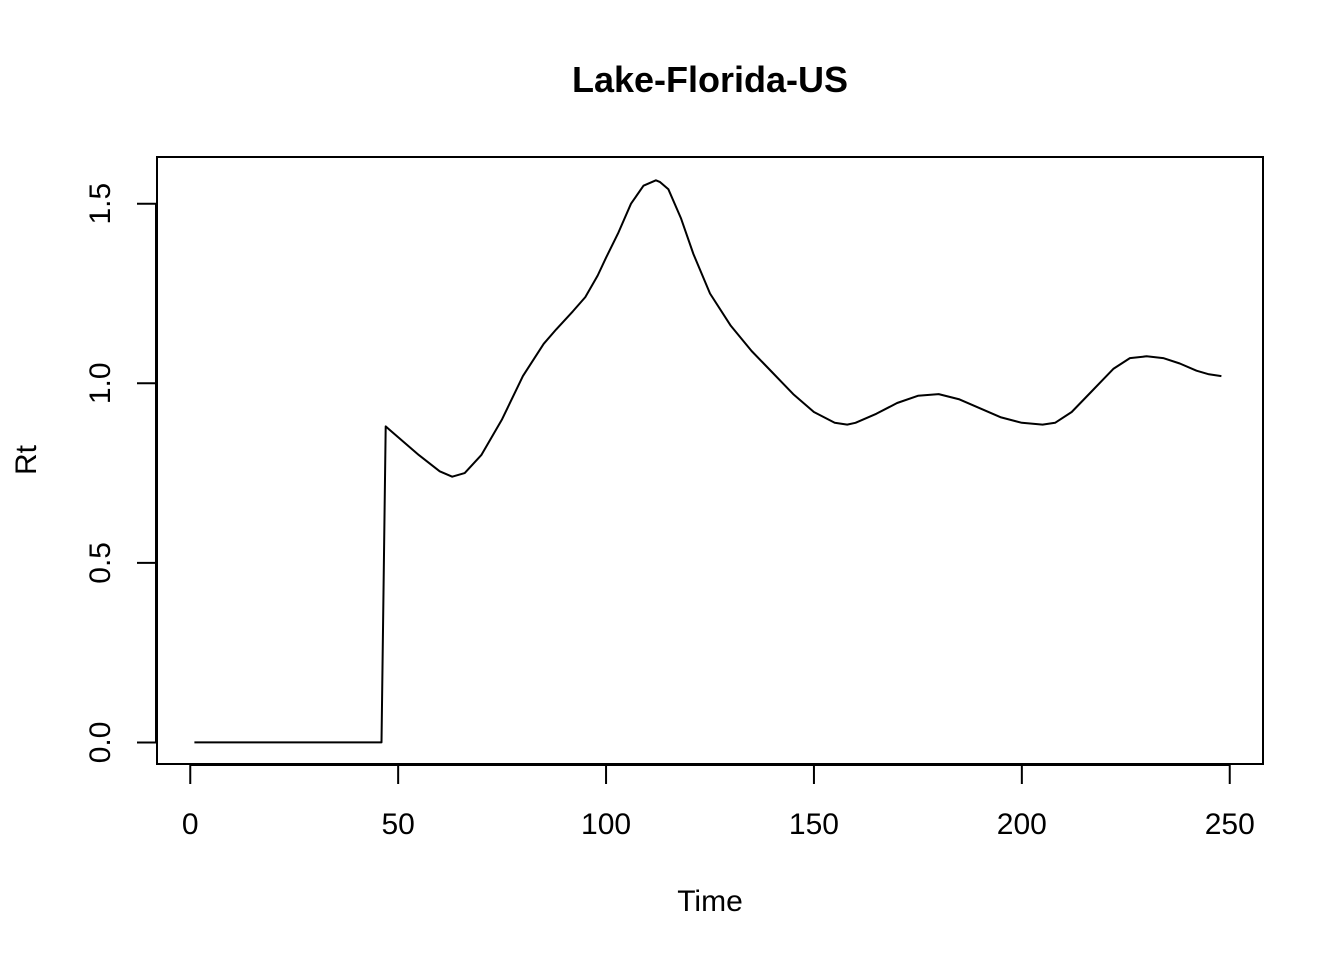 Image resolution: width=1344 pixels, height=960 pixels. What do you see at coordinates (190, 824) in the screenshot?
I see `x-tick-label: 0` at bounding box center [190, 824].